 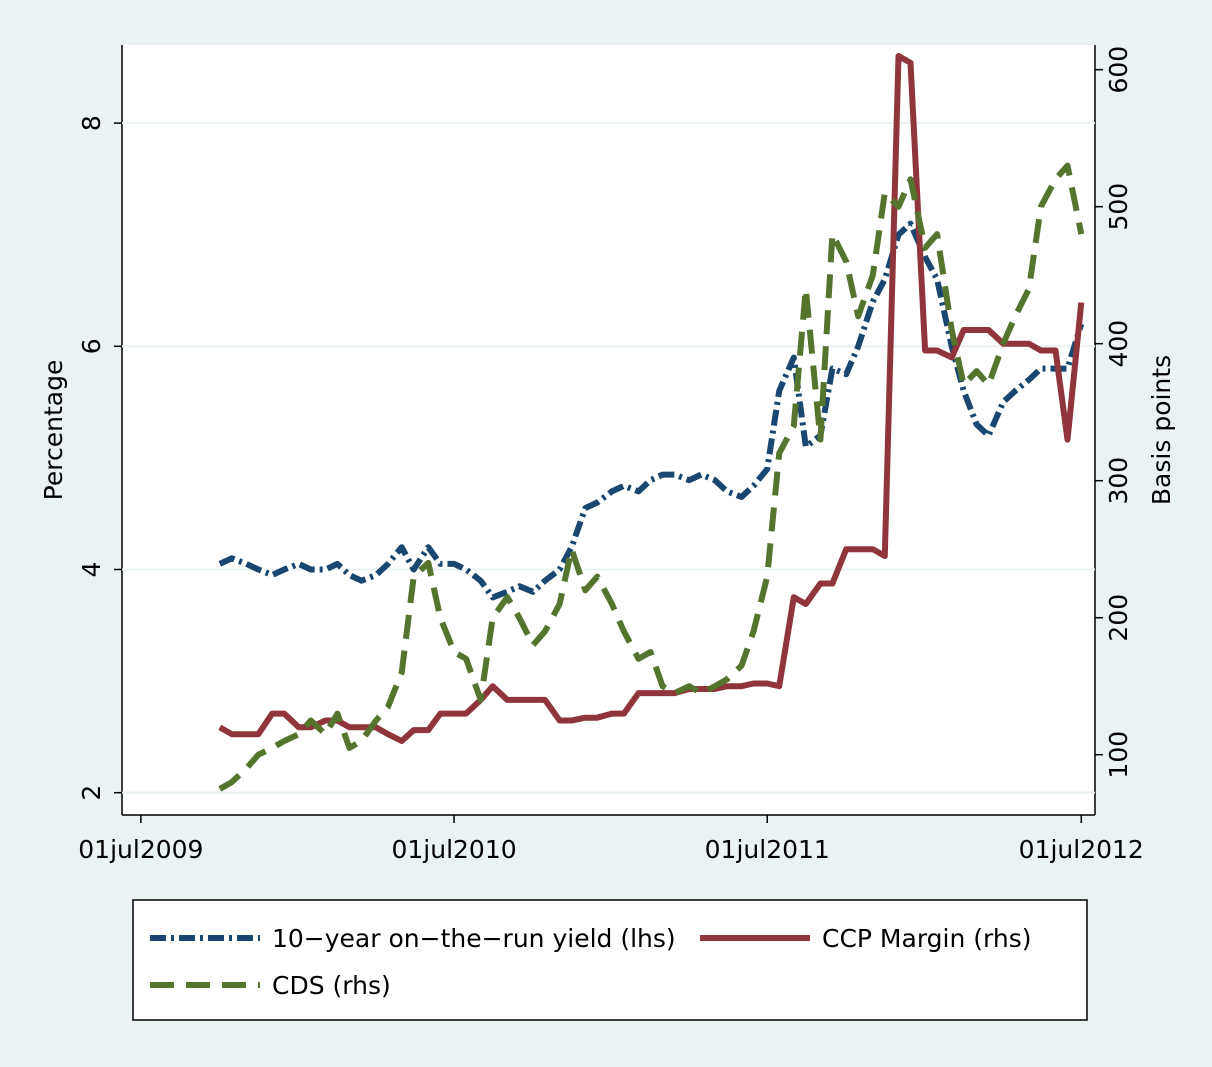 I want to click on x-tick-label: 01jul2012, so click(x=1081, y=849).